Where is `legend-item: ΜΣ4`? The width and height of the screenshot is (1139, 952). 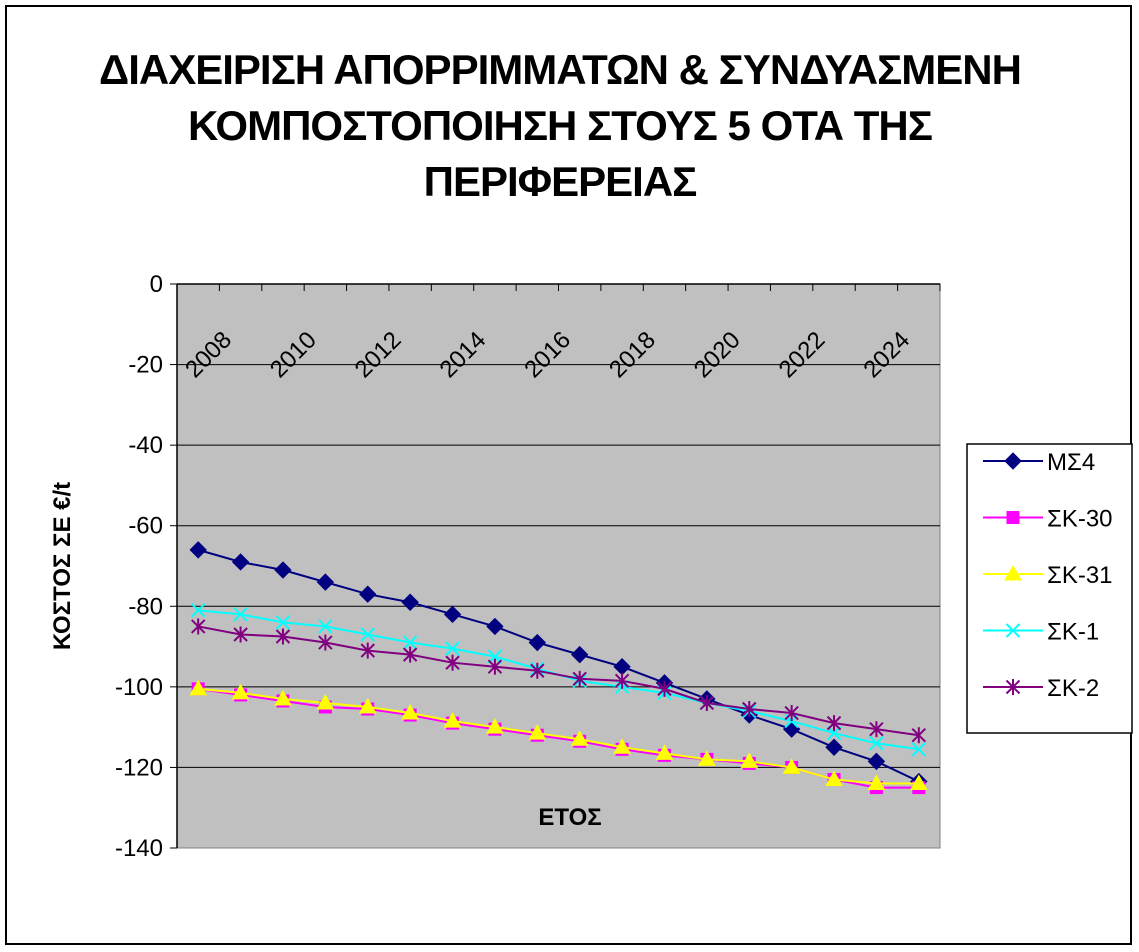 legend-item: ΜΣ4 is located at coordinates (1039, 462).